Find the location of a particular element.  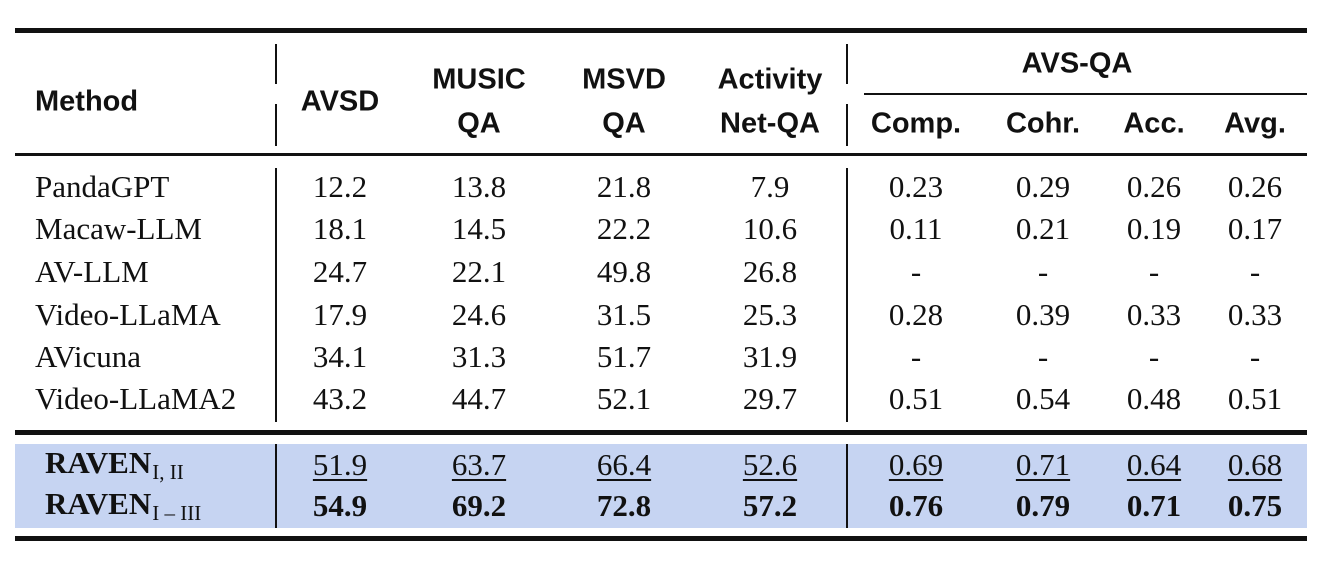

table-cell: 18.1 is located at coordinates (340, 228).